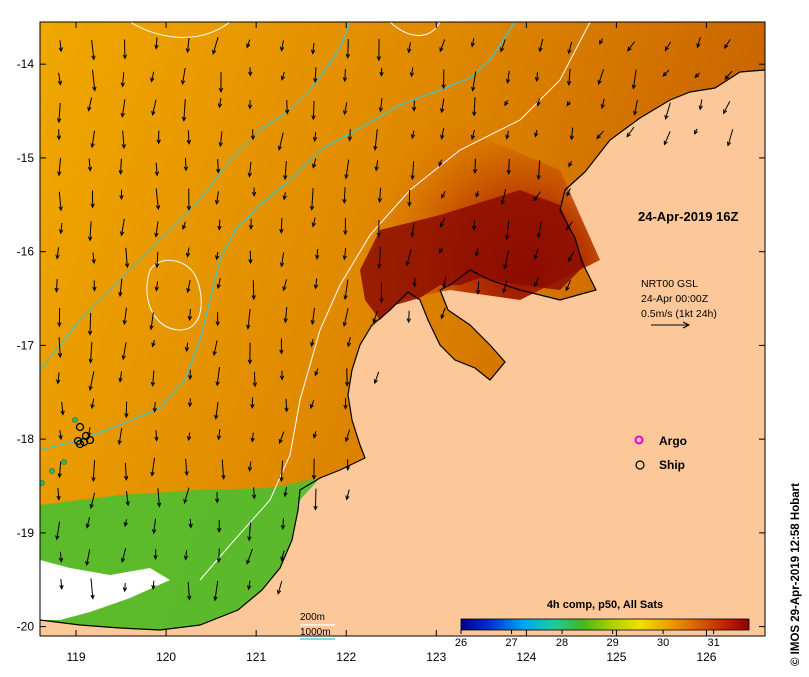 The image size is (809, 677). What do you see at coordinates (706, 657) in the screenshot?
I see `x-tick-label: 126` at bounding box center [706, 657].